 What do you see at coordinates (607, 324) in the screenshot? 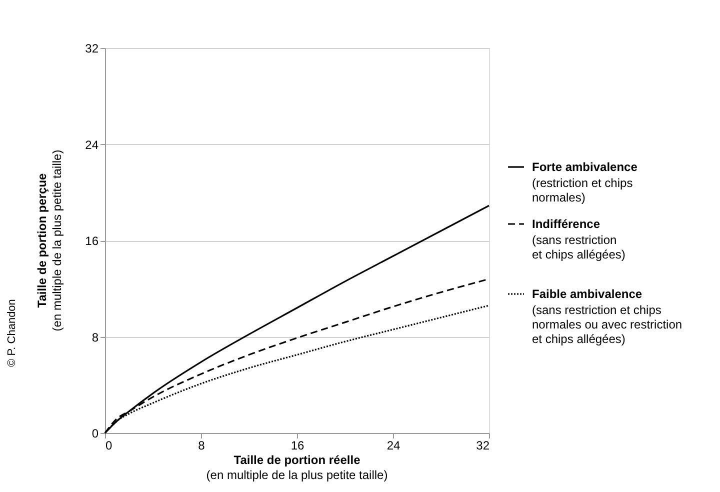
I see `text: (sans restriction et chips normales ou avec restriction et chips allégées)` at bounding box center [607, 324].